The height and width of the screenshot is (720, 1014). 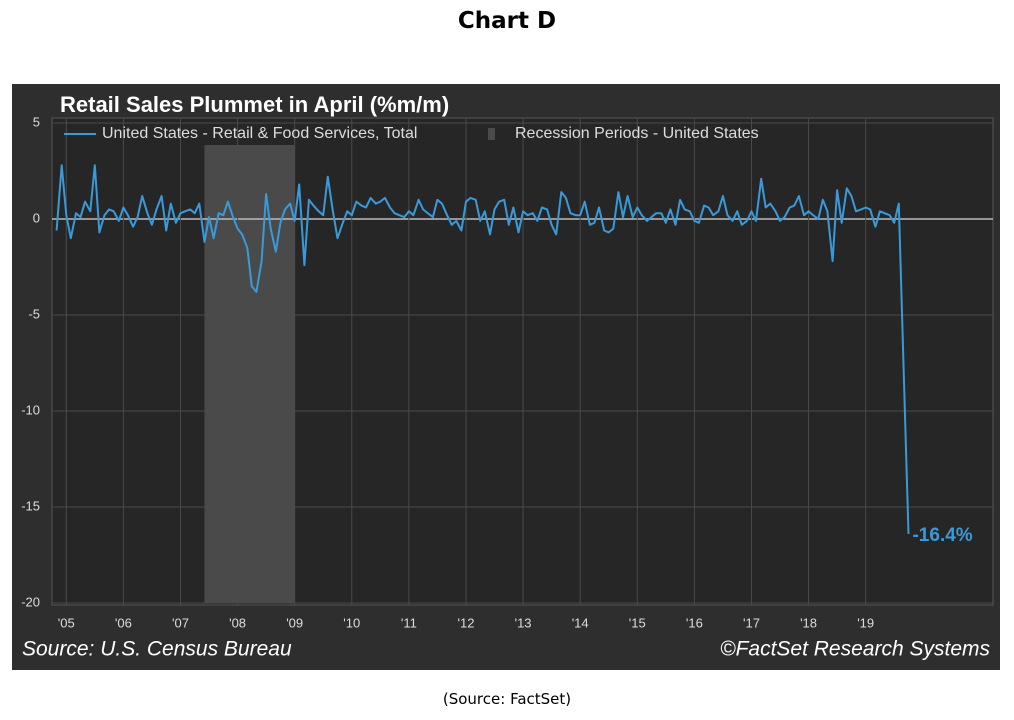 What do you see at coordinates (942, 535) in the screenshot?
I see `annotation: -16.4%` at bounding box center [942, 535].